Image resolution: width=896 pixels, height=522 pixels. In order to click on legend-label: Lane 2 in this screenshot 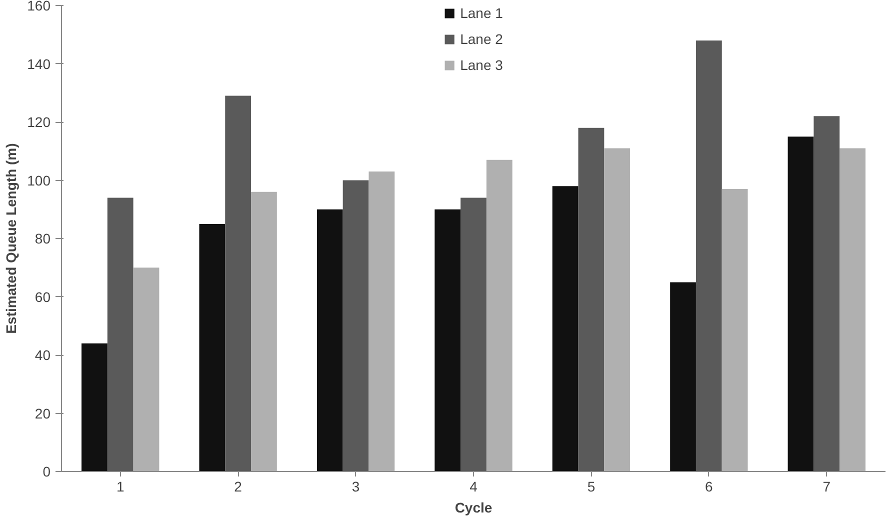, I will do `click(481, 39)`.